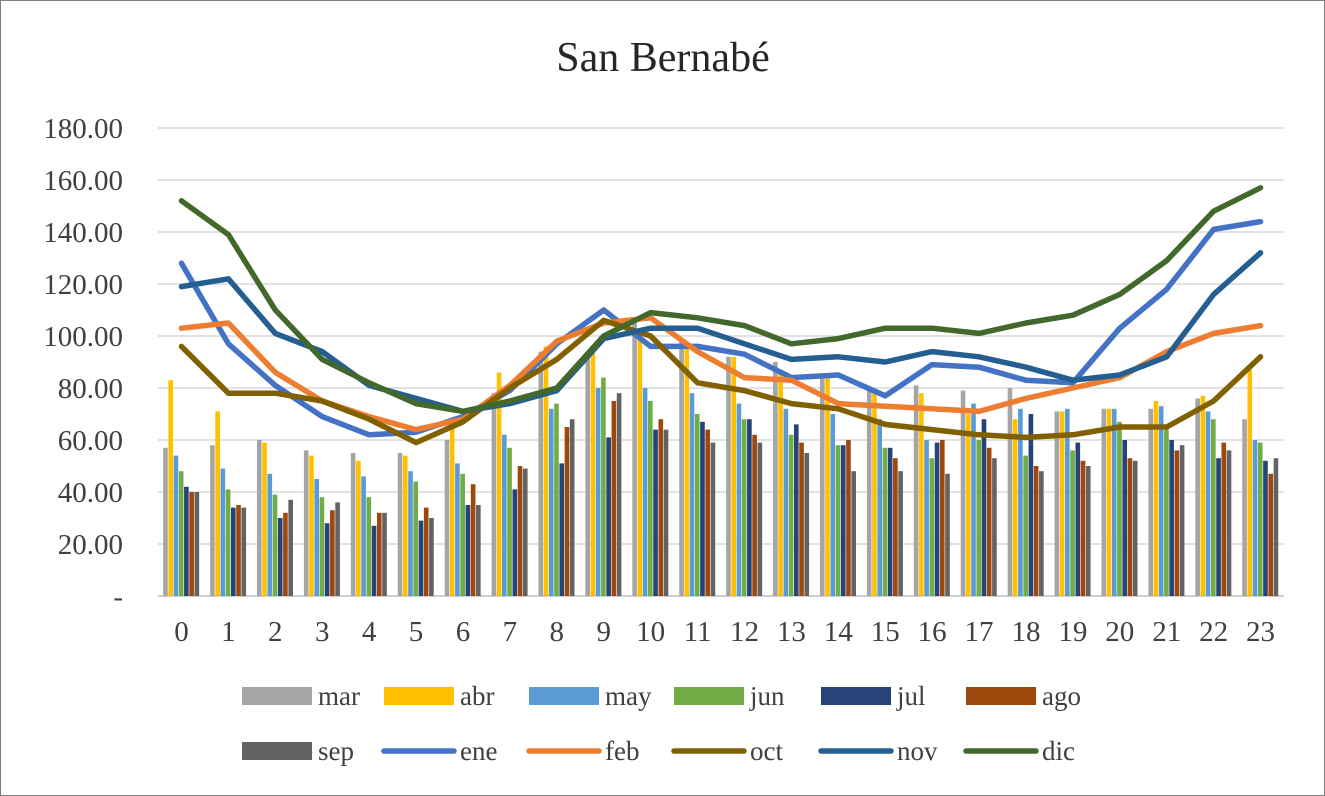 The width and height of the screenshot is (1325, 796). What do you see at coordinates (90, 493) in the screenshot?
I see `y-tick-label: 40.00` at bounding box center [90, 493].